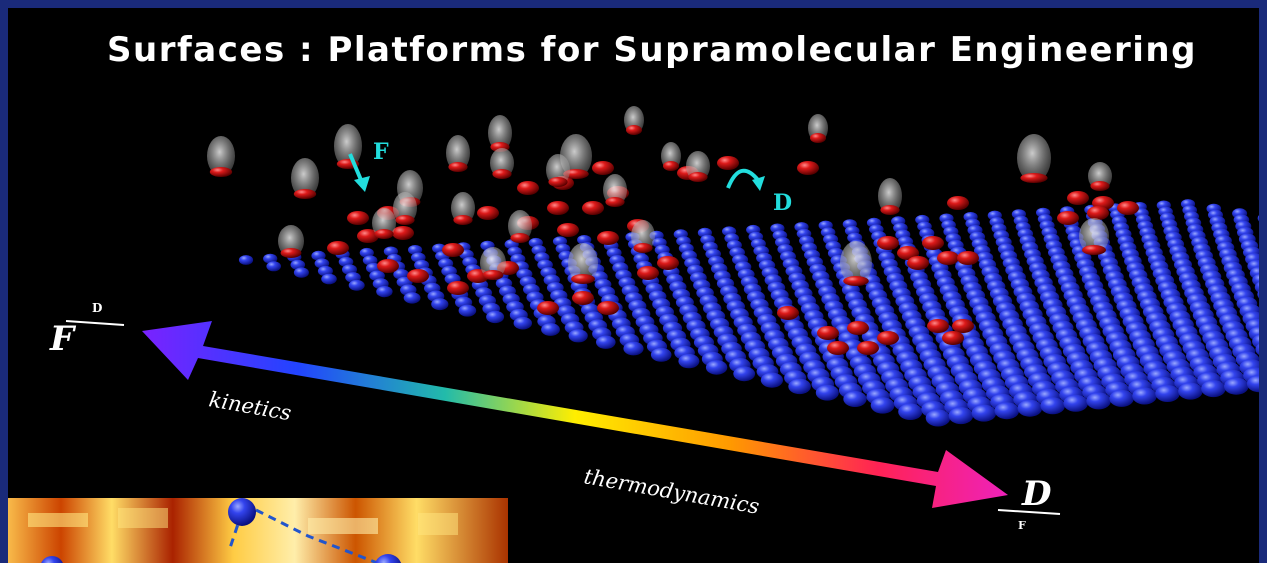 The height and width of the screenshot is (563, 1267). Describe the element at coordinates (355, 167) in the screenshot. I see `deposition-arrow-shaft` at that location.